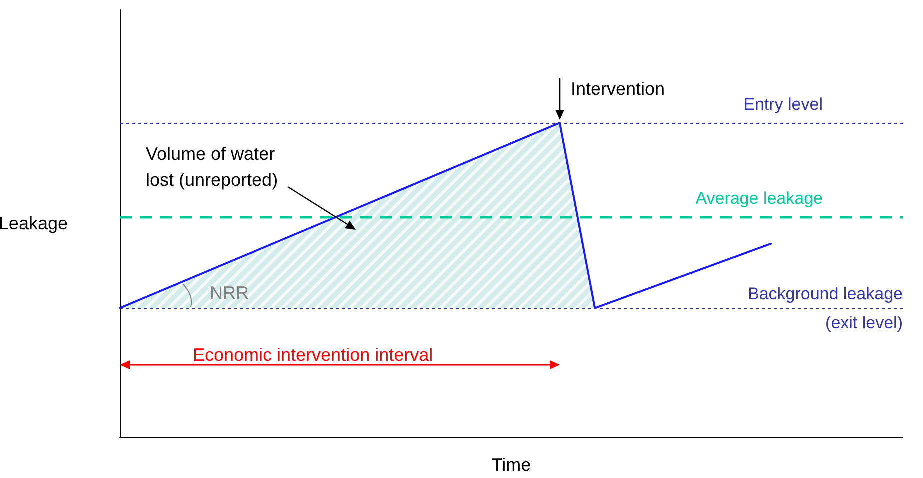 The width and height of the screenshot is (923, 478). I want to click on annotation: Economic intervention interval, so click(313, 355).